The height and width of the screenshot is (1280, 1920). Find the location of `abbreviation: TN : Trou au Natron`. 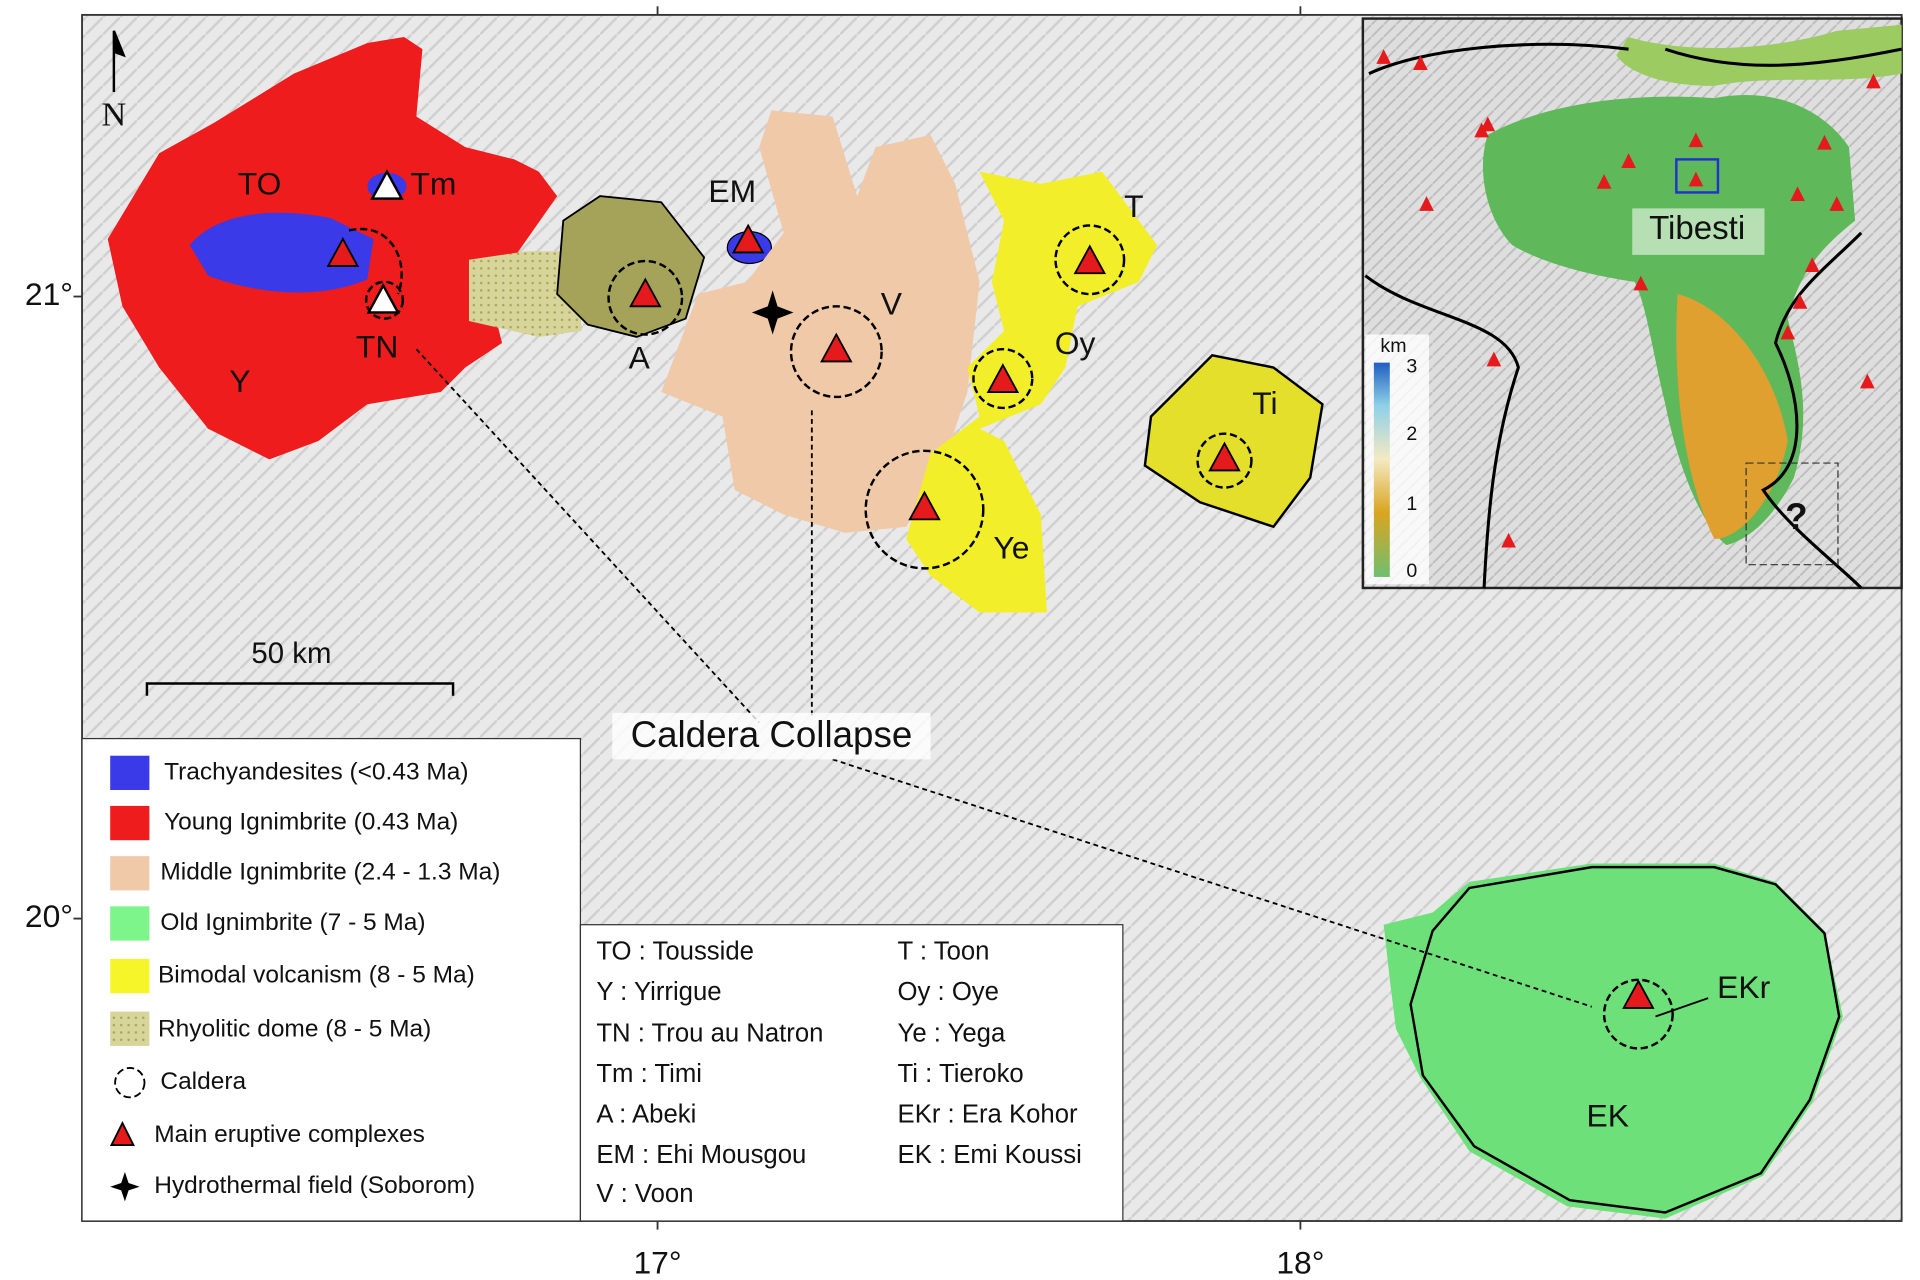

abbreviation: TN : Trou au Natron is located at coordinates (709, 1034).